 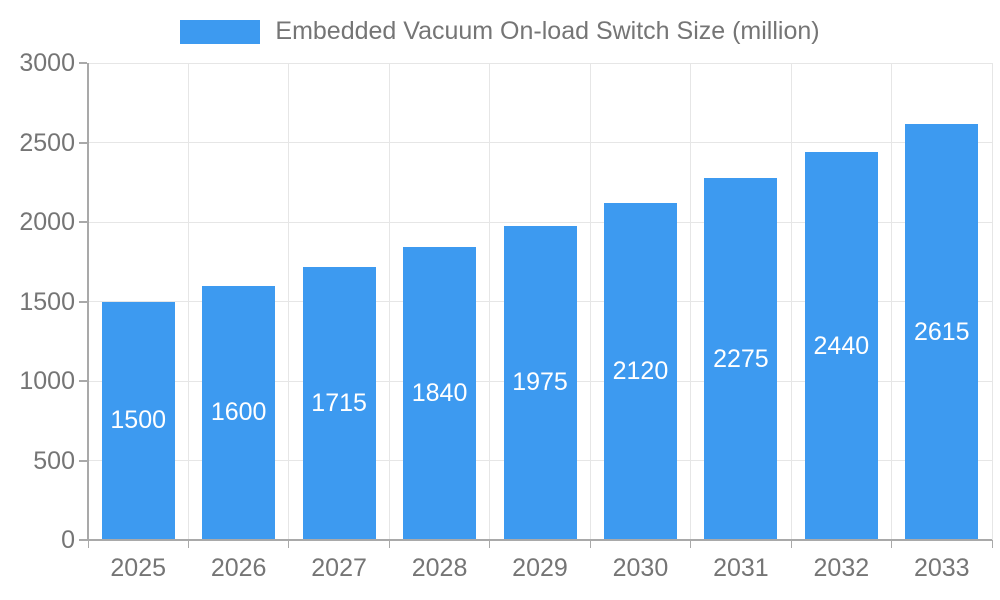 What do you see at coordinates (741, 568) in the screenshot?
I see `x-axis-label-2031: 2031` at bounding box center [741, 568].